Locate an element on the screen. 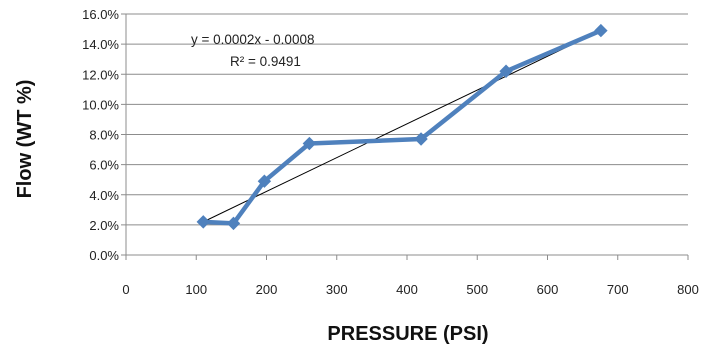 This screenshot has height=349, width=705. x-tick-label: 300 is located at coordinates (337, 289).